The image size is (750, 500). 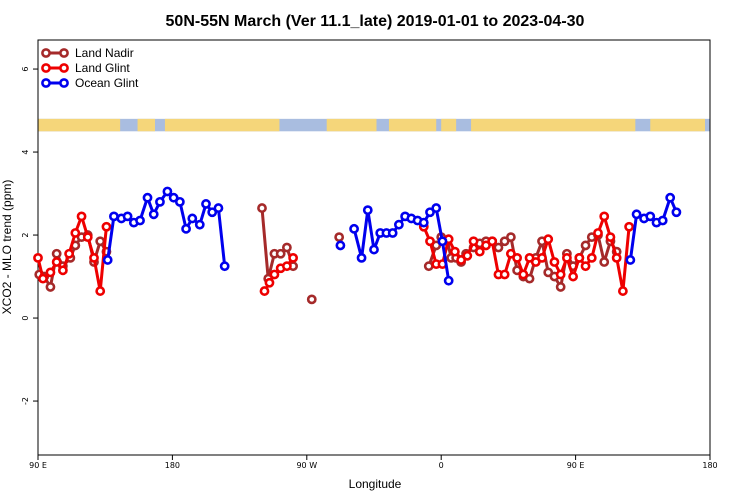 What do you see at coordinates (107, 83) in the screenshot?
I see `legend-label-ocean-glint: Ocean Glint` at bounding box center [107, 83].